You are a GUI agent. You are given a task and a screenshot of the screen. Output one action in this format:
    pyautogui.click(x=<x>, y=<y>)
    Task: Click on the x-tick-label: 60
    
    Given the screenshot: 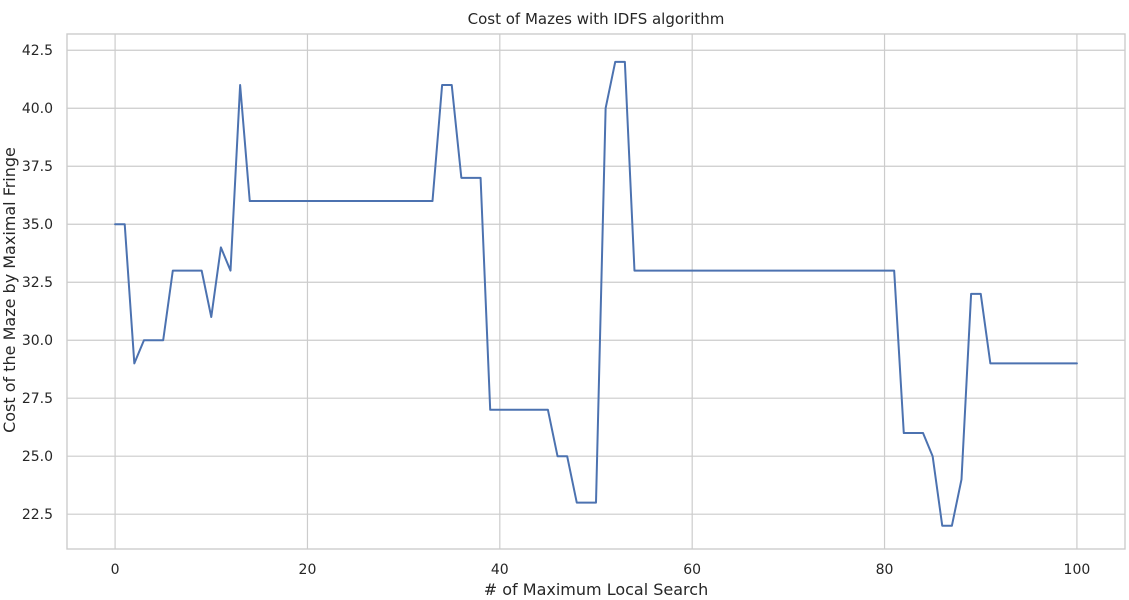 What is the action you would take?
    pyautogui.click(x=692, y=570)
    